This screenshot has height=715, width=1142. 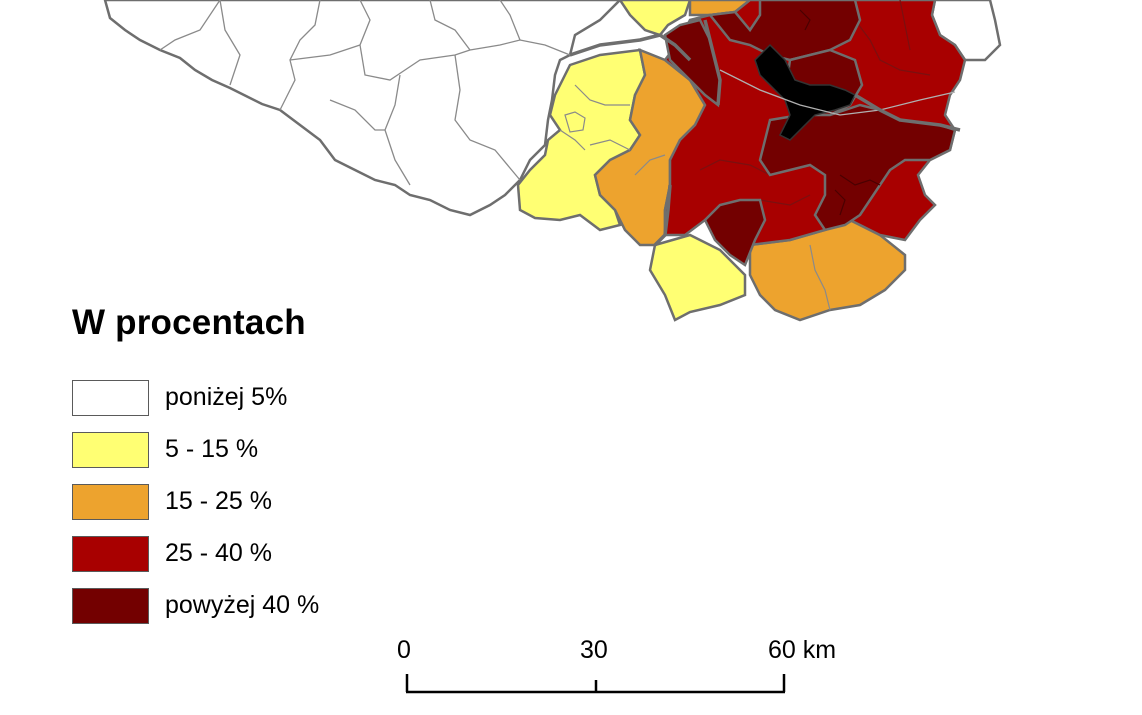 What do you see at coordinates (802, 650) in the screenshot?
I see `scale-label-60: 60 km` at bounding box center [802, 650].